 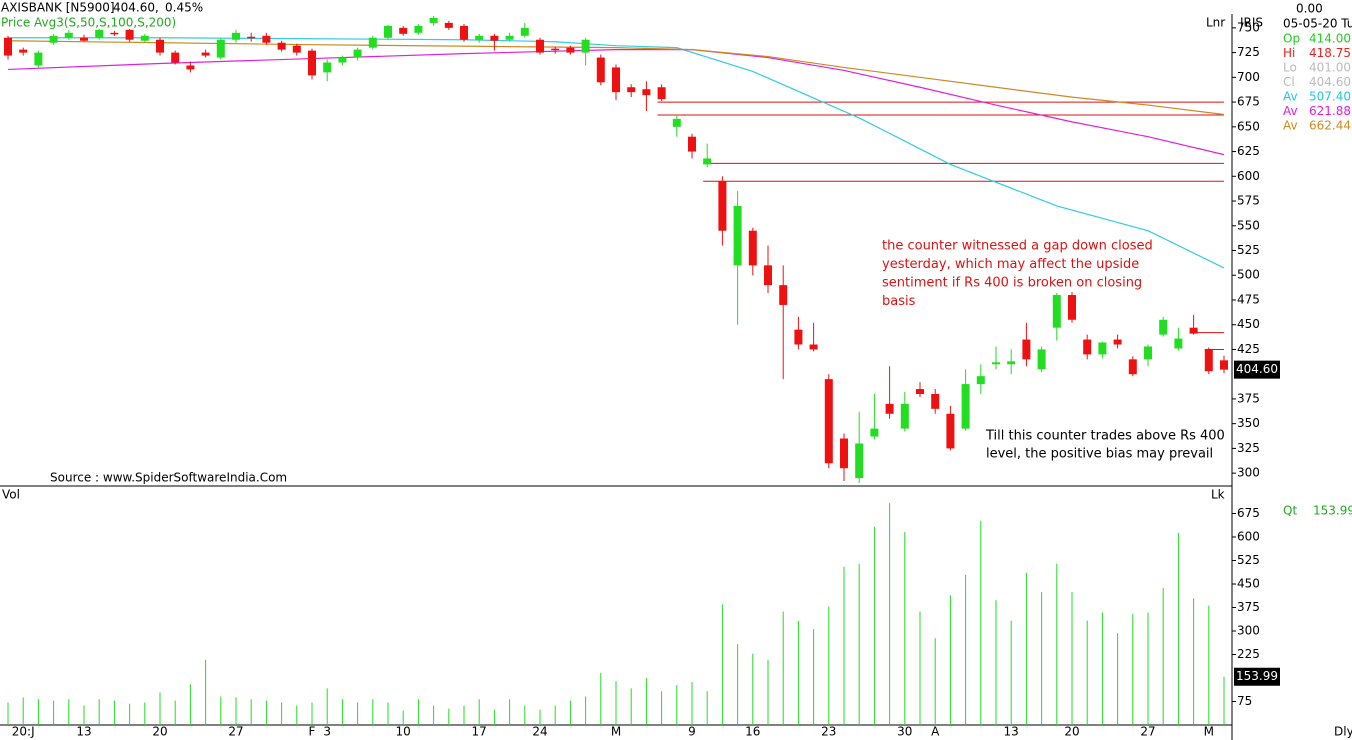 I want to click on indicator: Avg3(S,50,S,100,S,200), so click(x=105, y=23).